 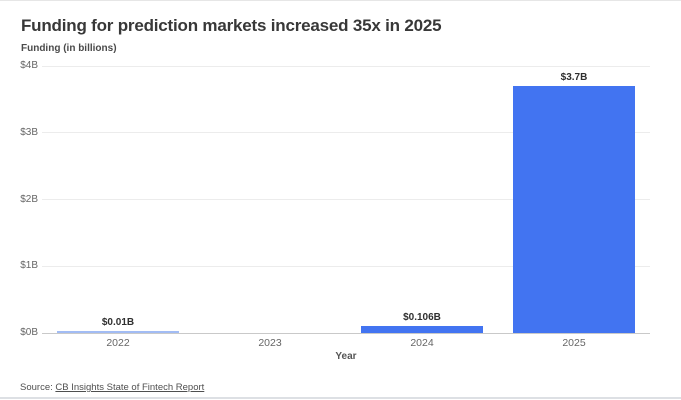 What do you see at coordinates (29, 65) in the screenshot?
I see `y-tick-label: $4B` at bounding box center [29, 65].